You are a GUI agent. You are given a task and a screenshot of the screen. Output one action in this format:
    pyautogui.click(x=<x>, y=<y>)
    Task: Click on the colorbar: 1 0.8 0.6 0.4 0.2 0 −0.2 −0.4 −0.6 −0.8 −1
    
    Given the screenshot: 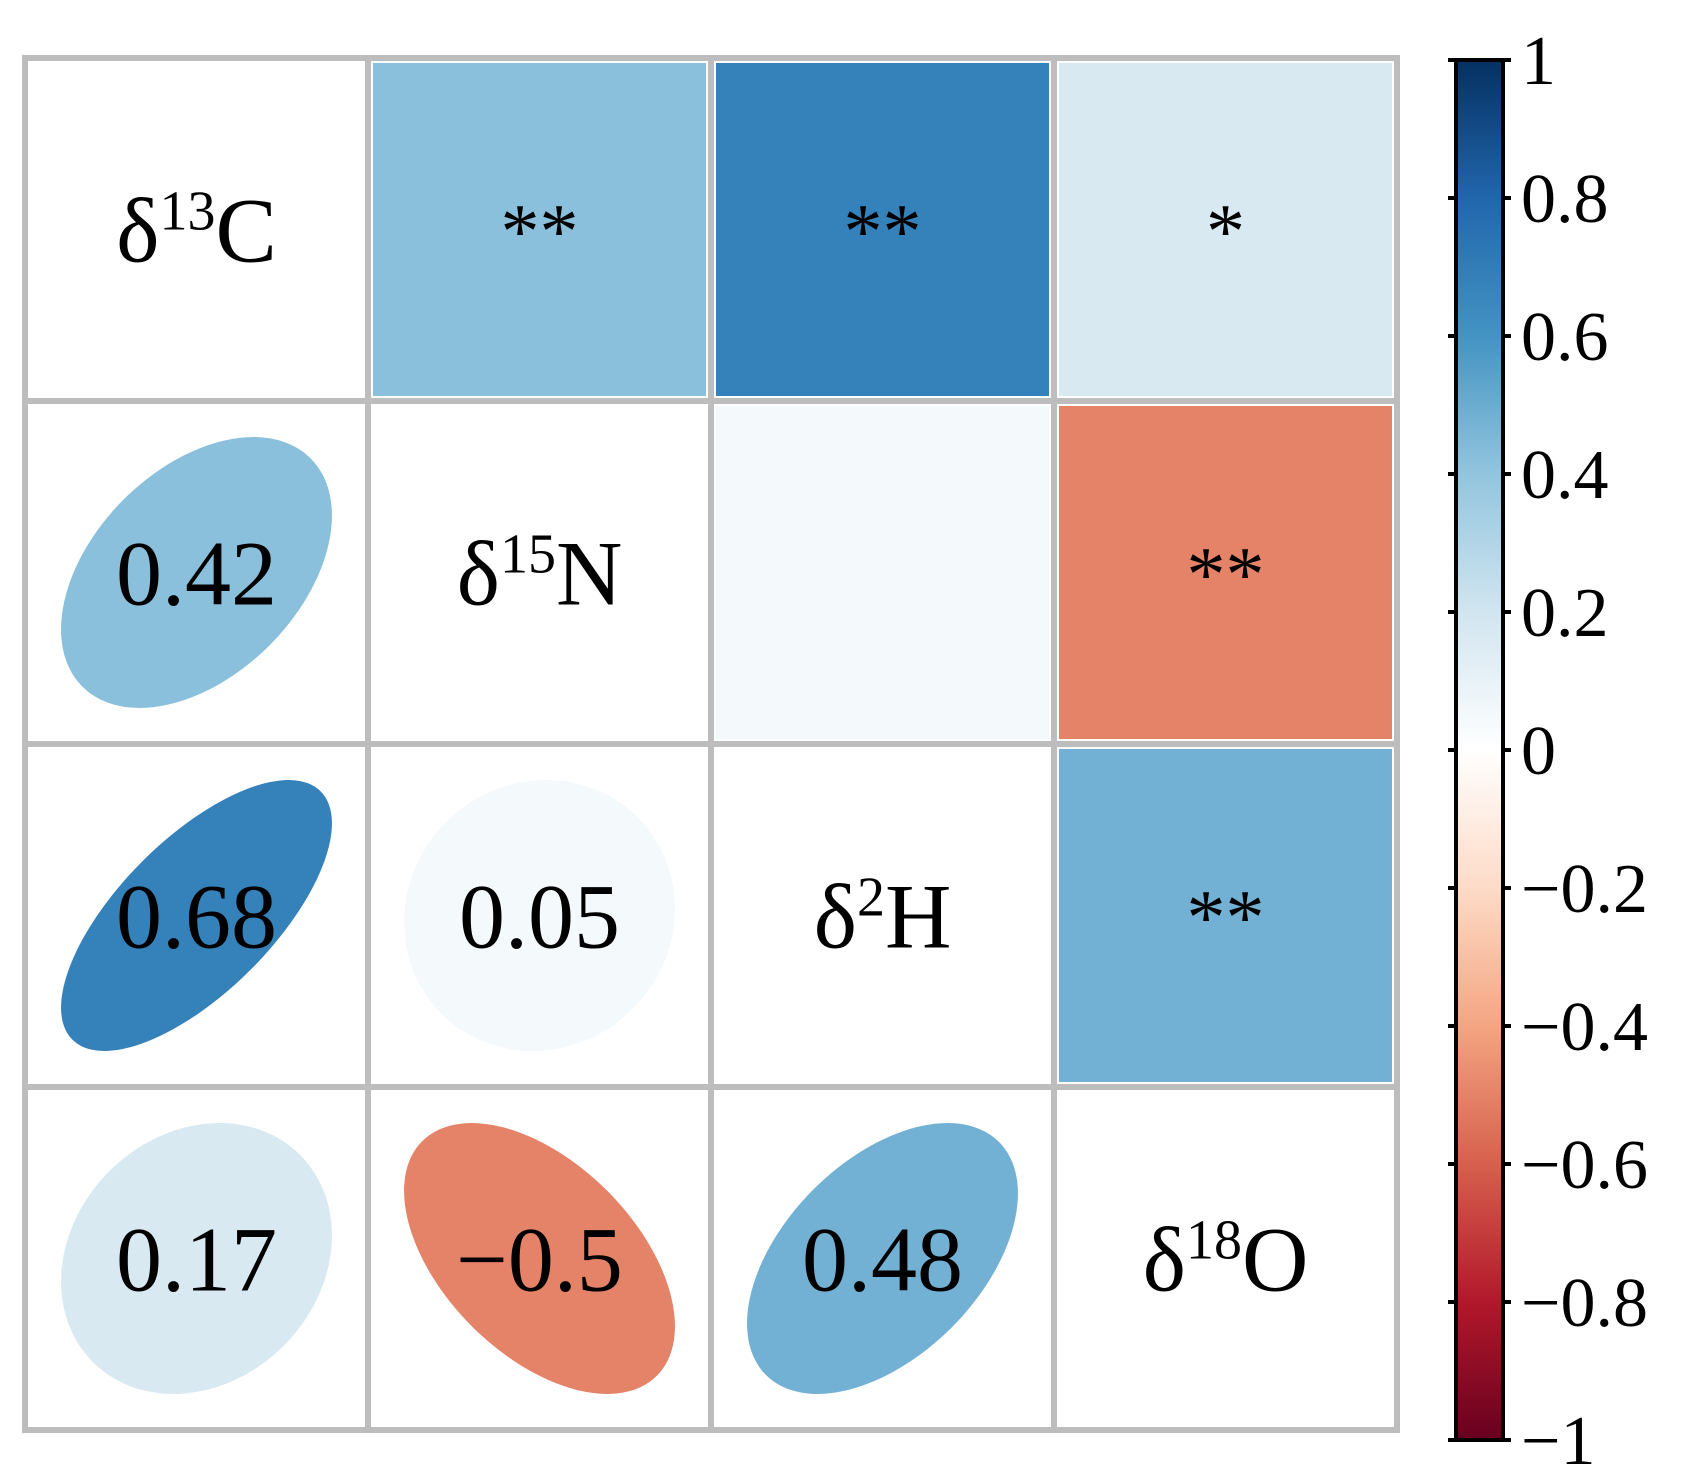 What is the action you would take?
    pyautogui.click(x=1548, y=748)
    